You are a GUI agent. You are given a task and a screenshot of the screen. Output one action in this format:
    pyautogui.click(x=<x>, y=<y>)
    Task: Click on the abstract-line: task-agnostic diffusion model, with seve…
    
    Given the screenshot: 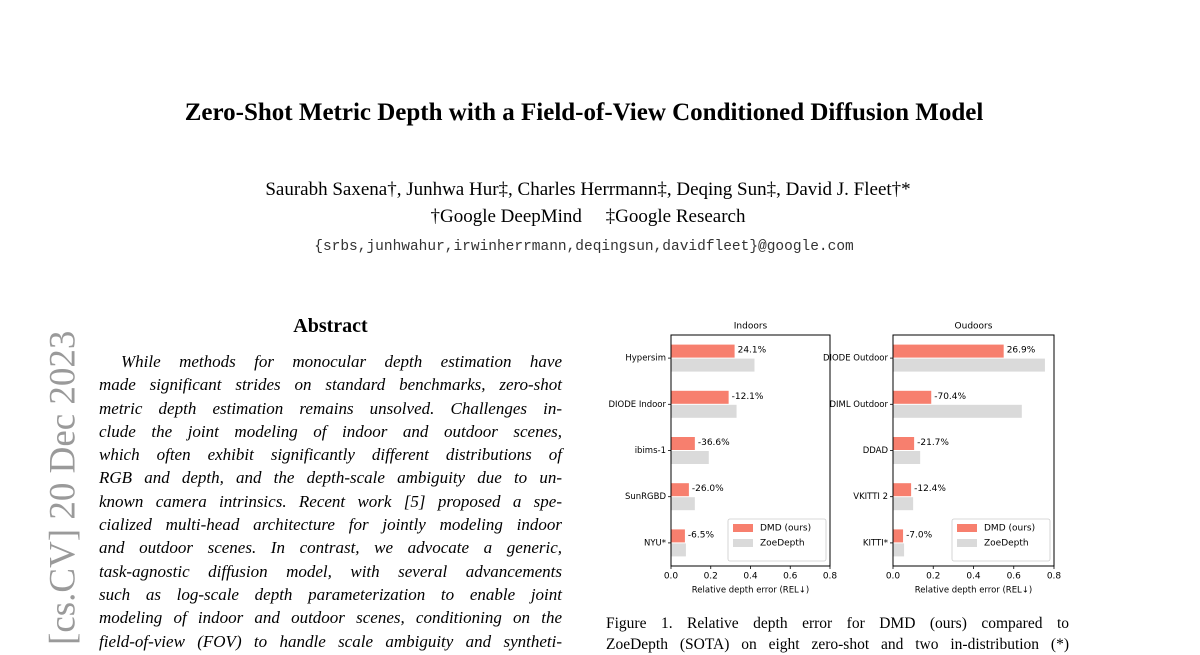 What is the action you would take?
    pyautogui.click(x=330, y=571)
    